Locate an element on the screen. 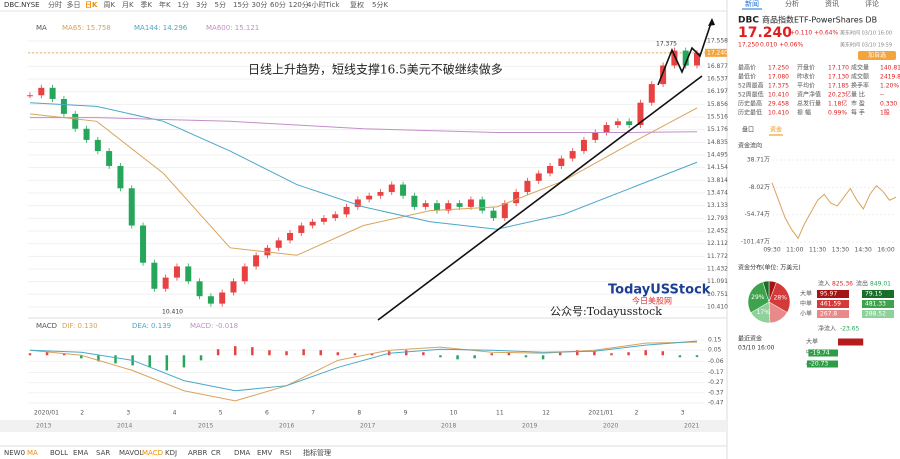 The width and height of the screenshot is (900, 459). period-tab: 5分 is located at coordinates (220, 4).